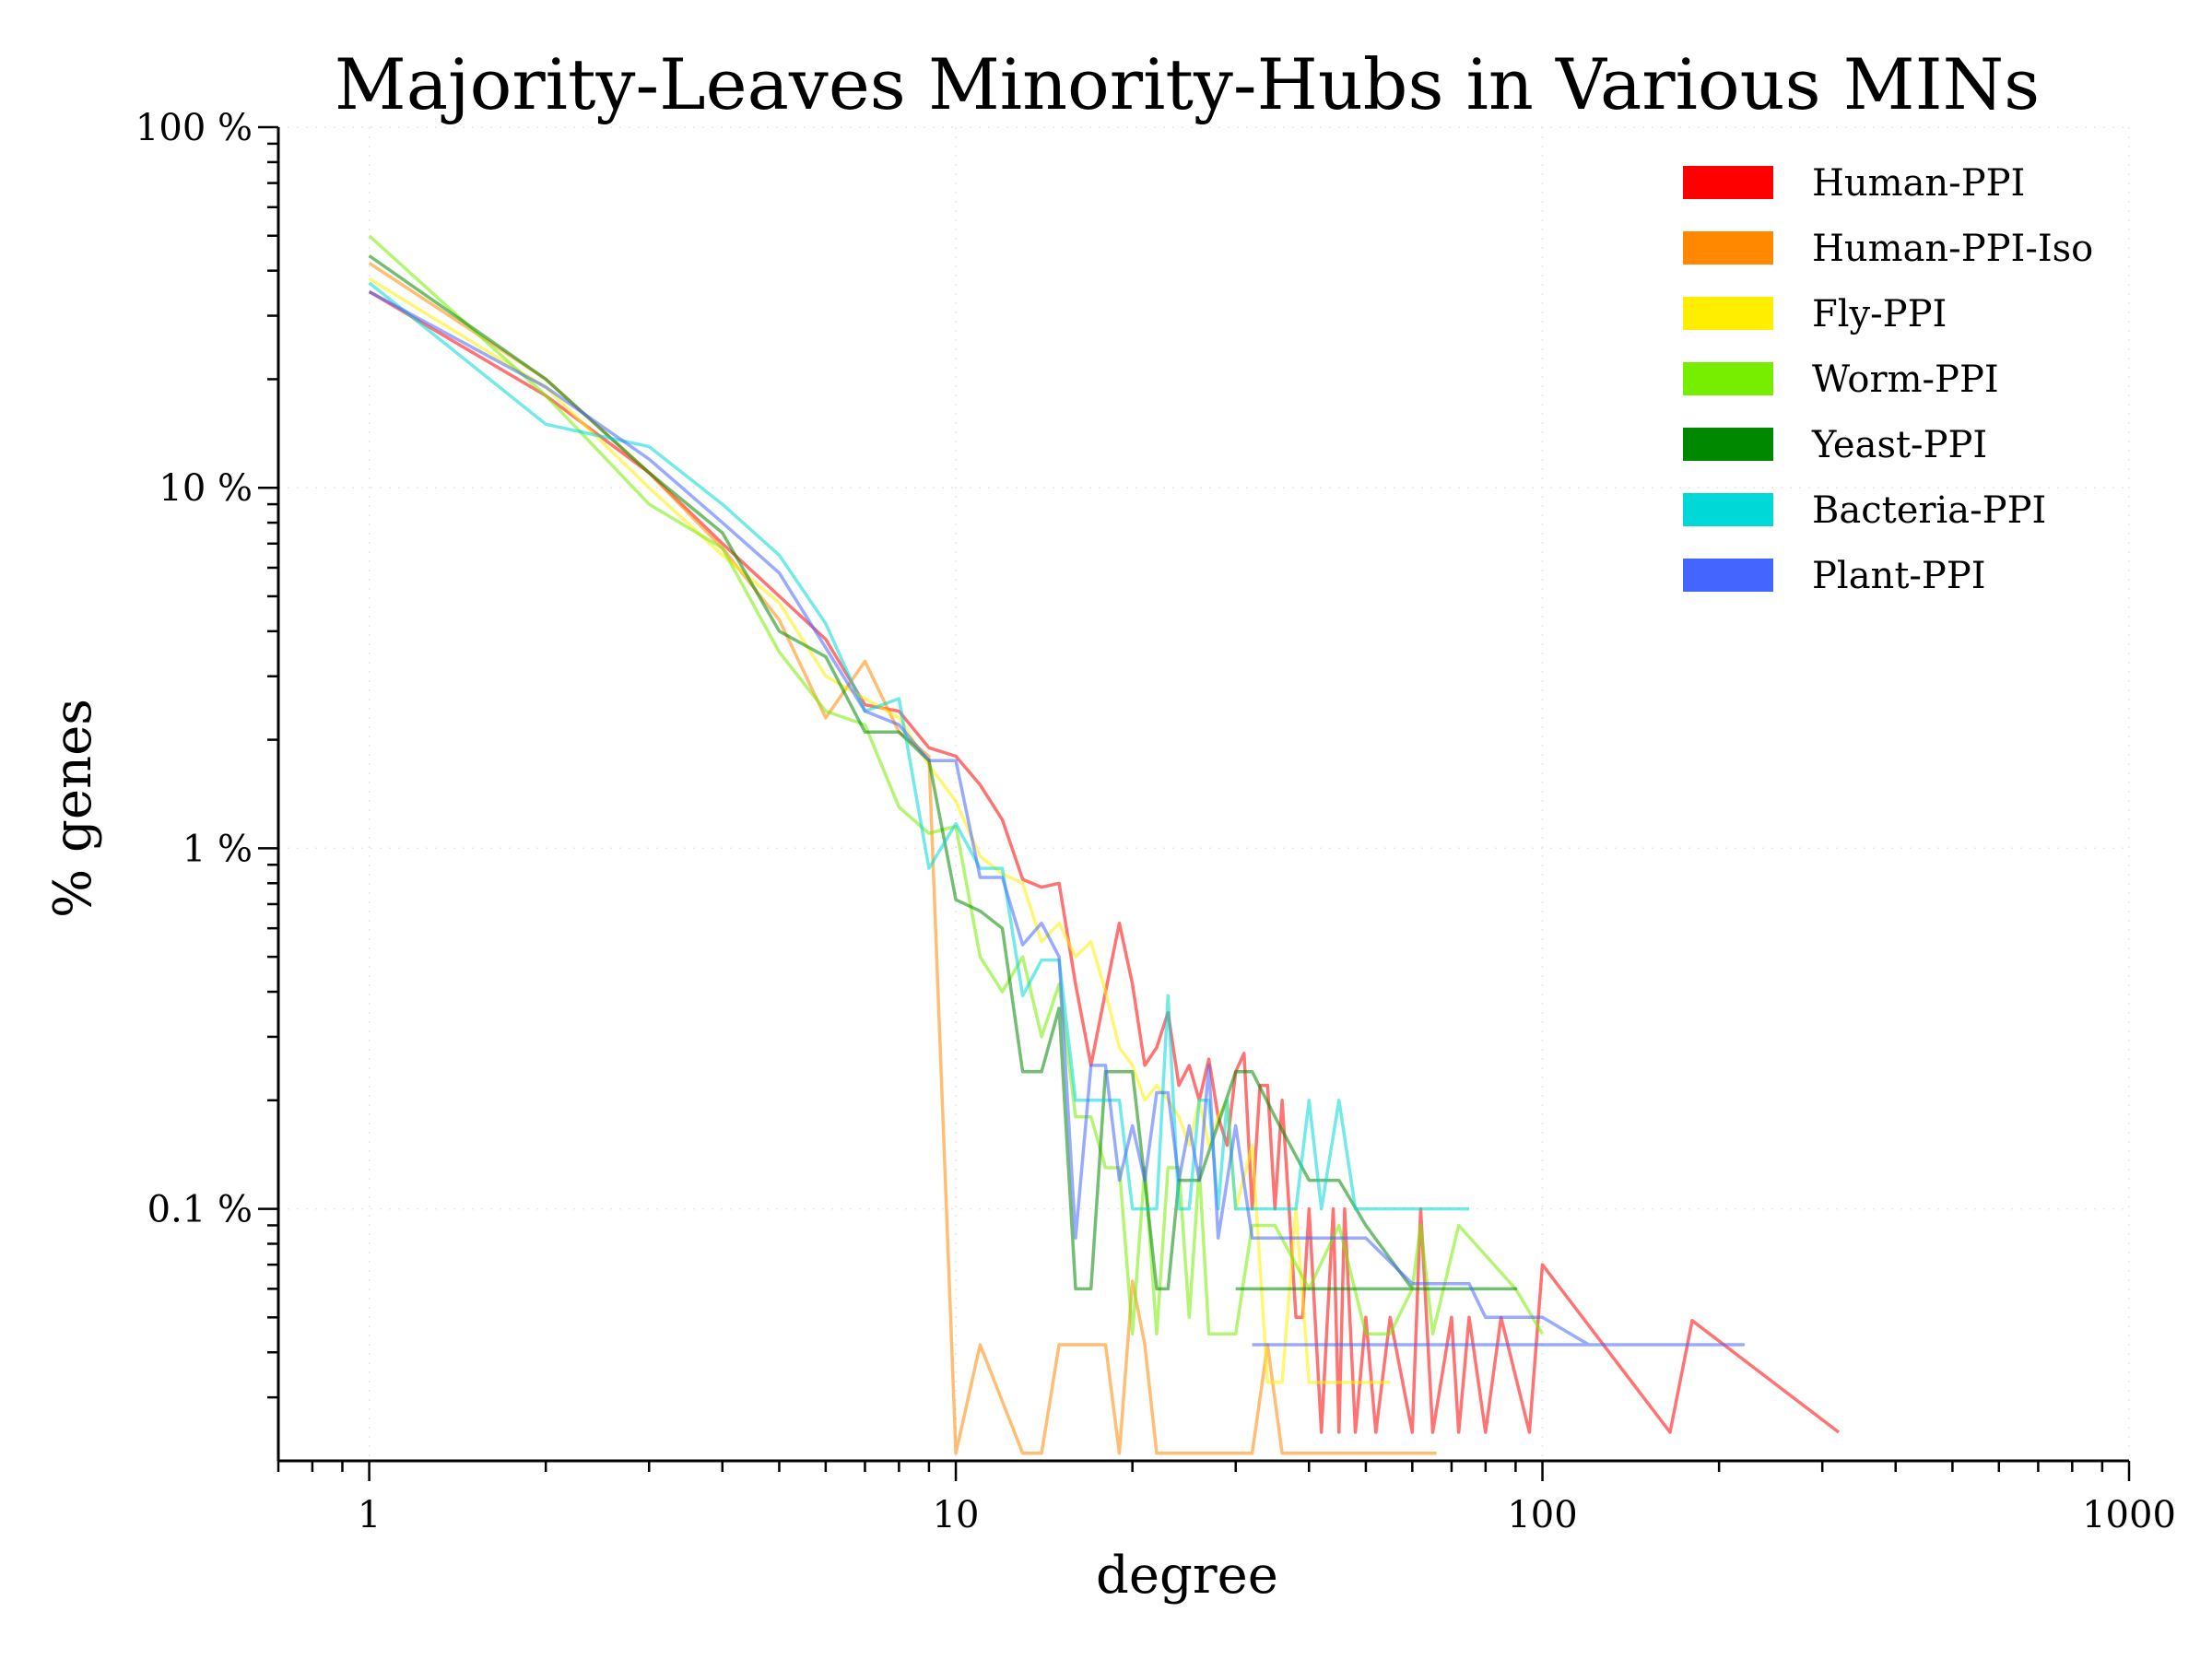 The height and width of the screenshot is (1659, 2212). I want to click on legend-label: Human-PPI-Iso, so click(1952, 249).